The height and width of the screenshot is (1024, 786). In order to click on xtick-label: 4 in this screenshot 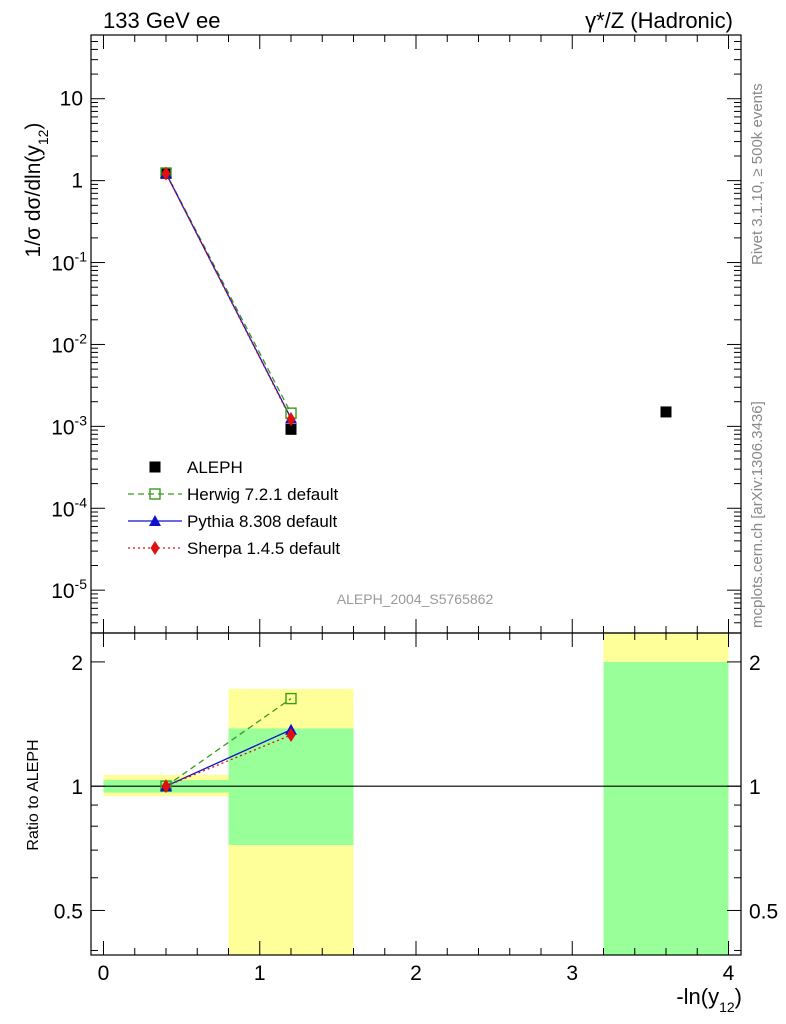, I will do `click(729, 973)`.